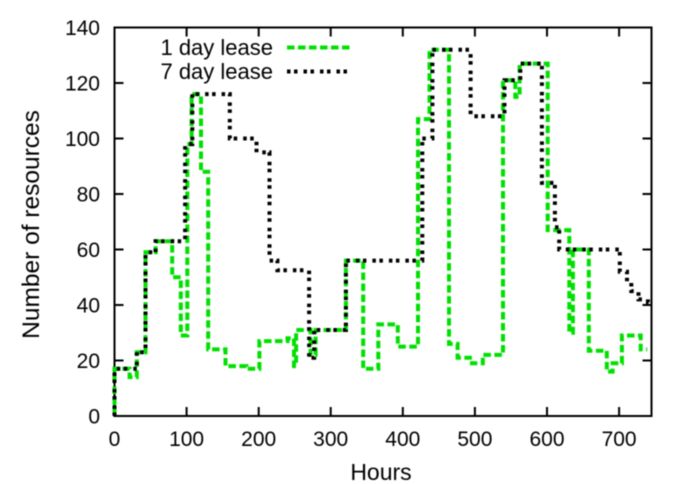 This screenshot has width=690, height=484. What do you see at coordinates (88, 361) in the screenshot?
I see `svg-text: 20` at bounding box center [88, 361].